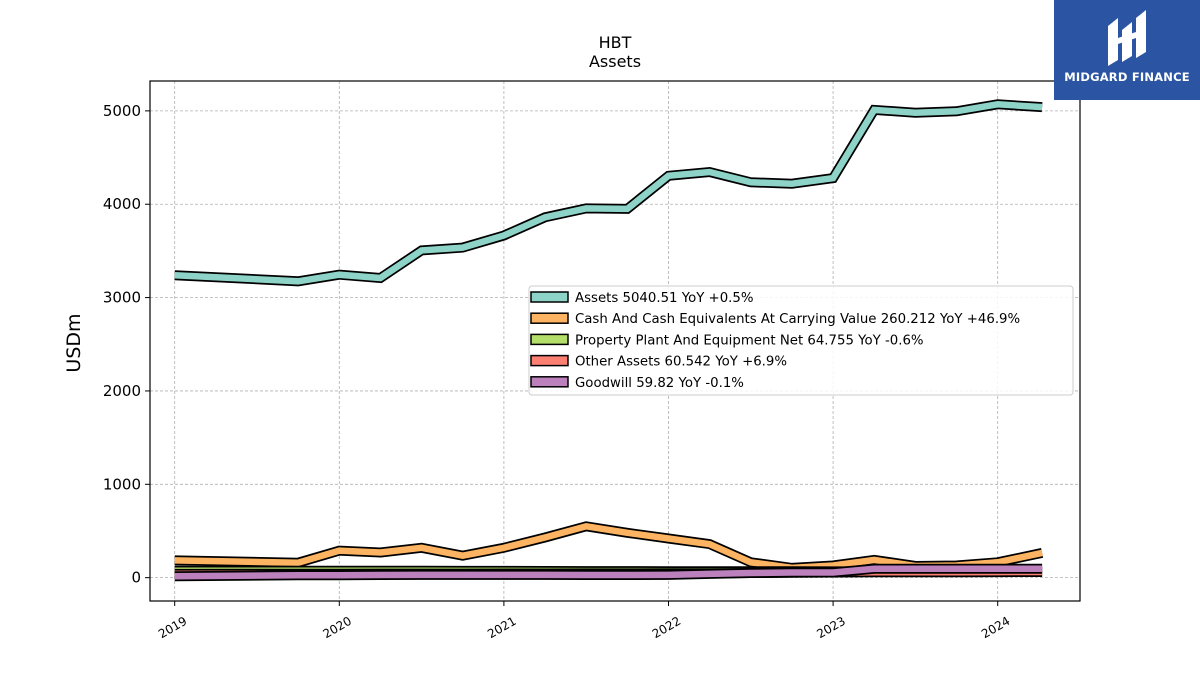 Image resolution: width=1200 pixels, height=675 pixels. What do you see at coordinates (995, 627) in the screenshot?
I see `x-tick-label: 2024` at bounding box center [995, 627].